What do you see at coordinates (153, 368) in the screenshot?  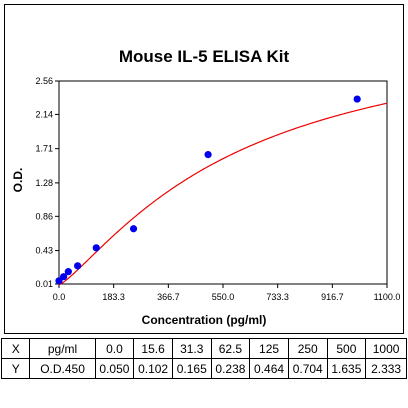 I see `table-cell: 0.102` at bounding box center [153, 368].